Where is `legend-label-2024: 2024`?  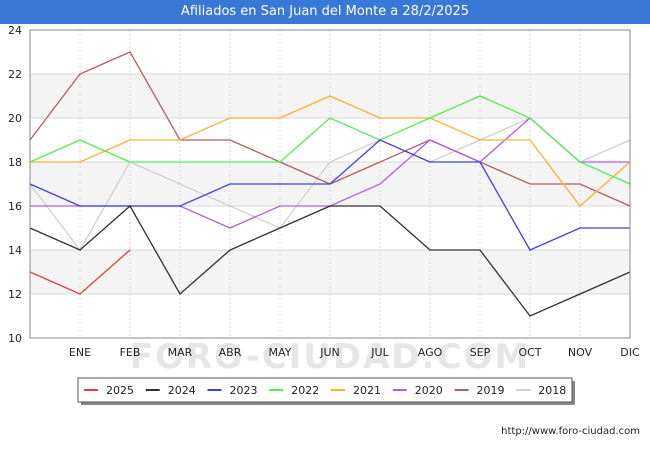
legend-label-2024: 2024 is located at coordinates (182, 390).